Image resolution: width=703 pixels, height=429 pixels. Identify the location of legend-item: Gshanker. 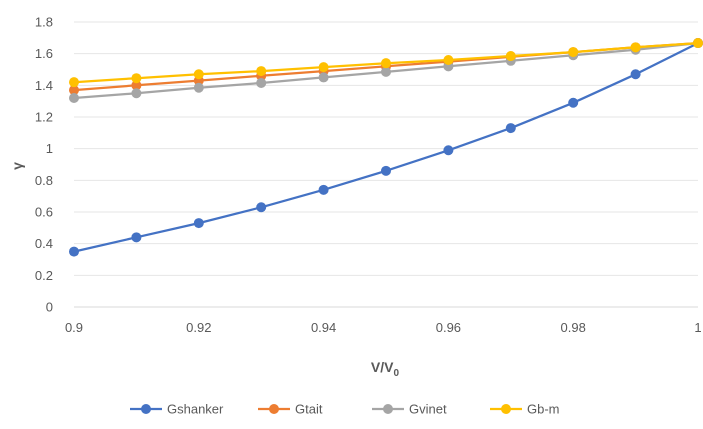
(177, 409).